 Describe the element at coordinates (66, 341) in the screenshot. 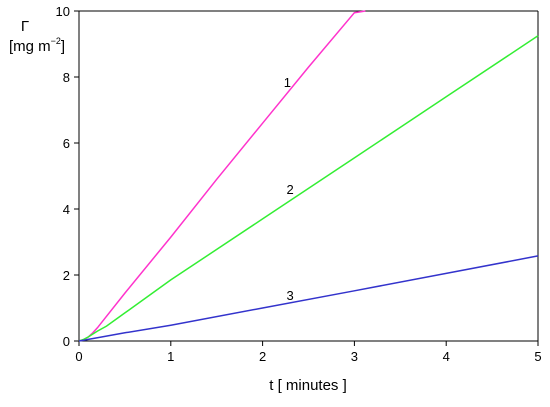

I see `y-tick-label-0: 0` at that location.